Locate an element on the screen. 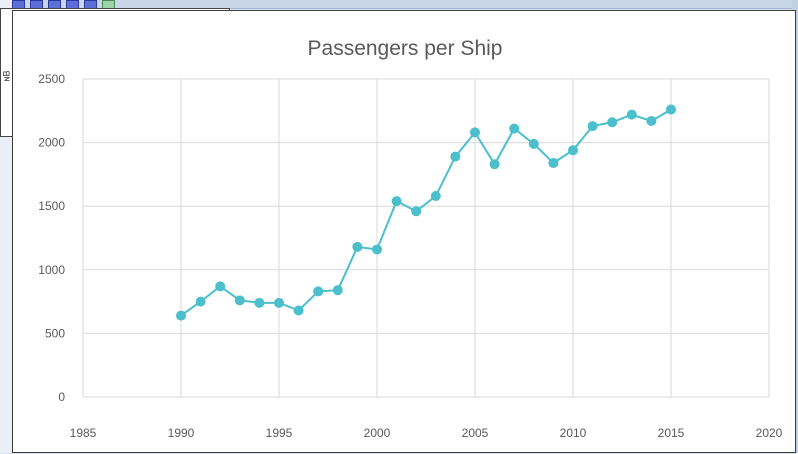 Image resolution: width=798 pixels, height=454 pixels. x-tick-label: 2020 is located at coordinates (769, 433).